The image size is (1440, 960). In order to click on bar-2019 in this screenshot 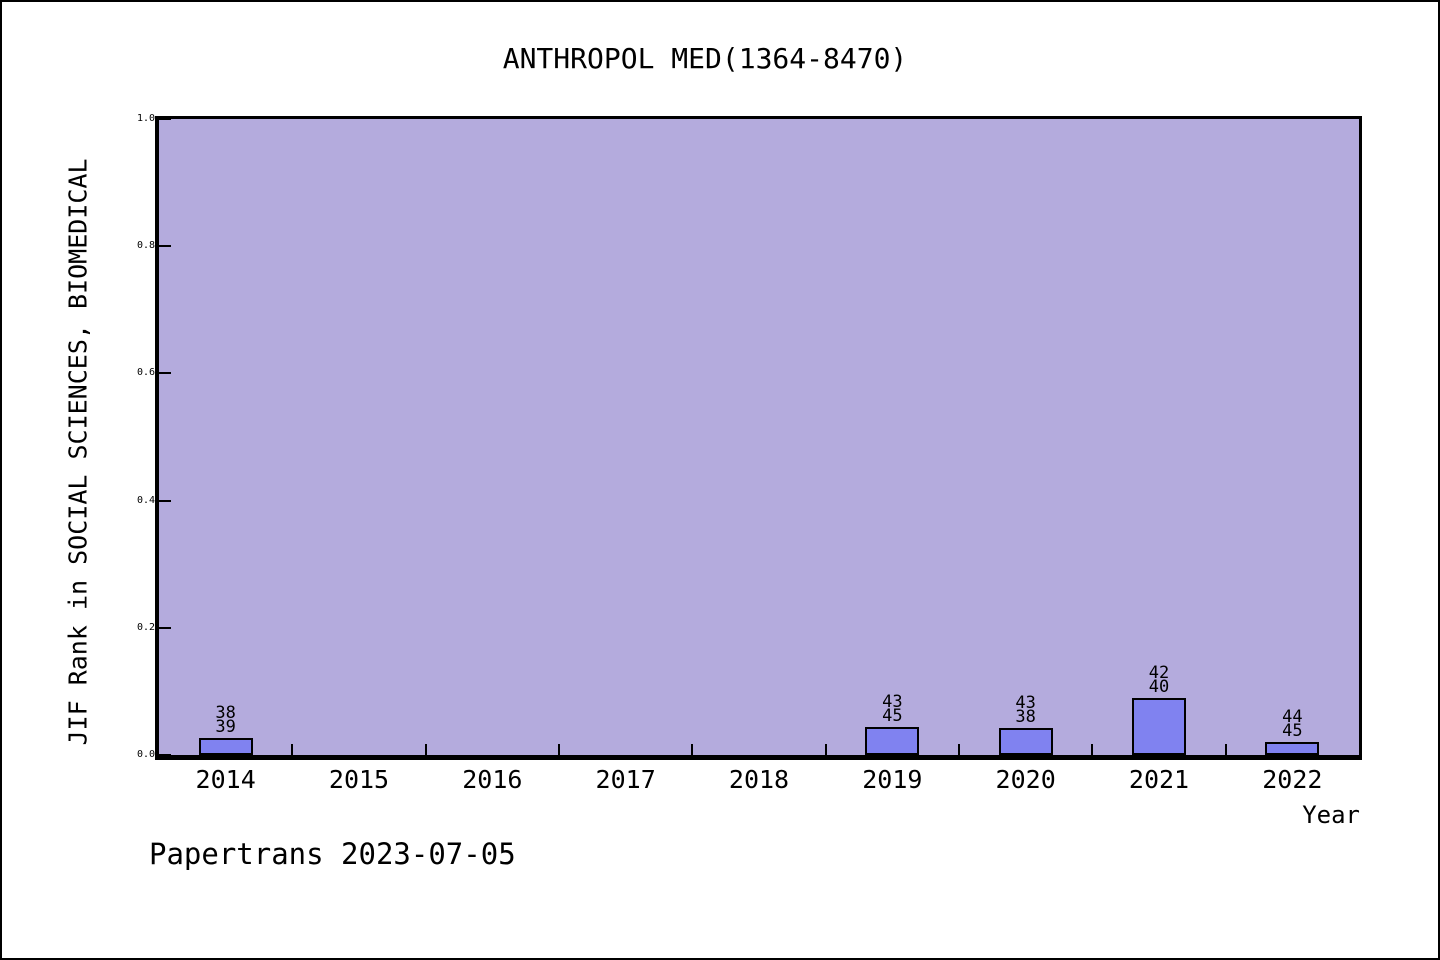, I will do `click(892, 741)`.